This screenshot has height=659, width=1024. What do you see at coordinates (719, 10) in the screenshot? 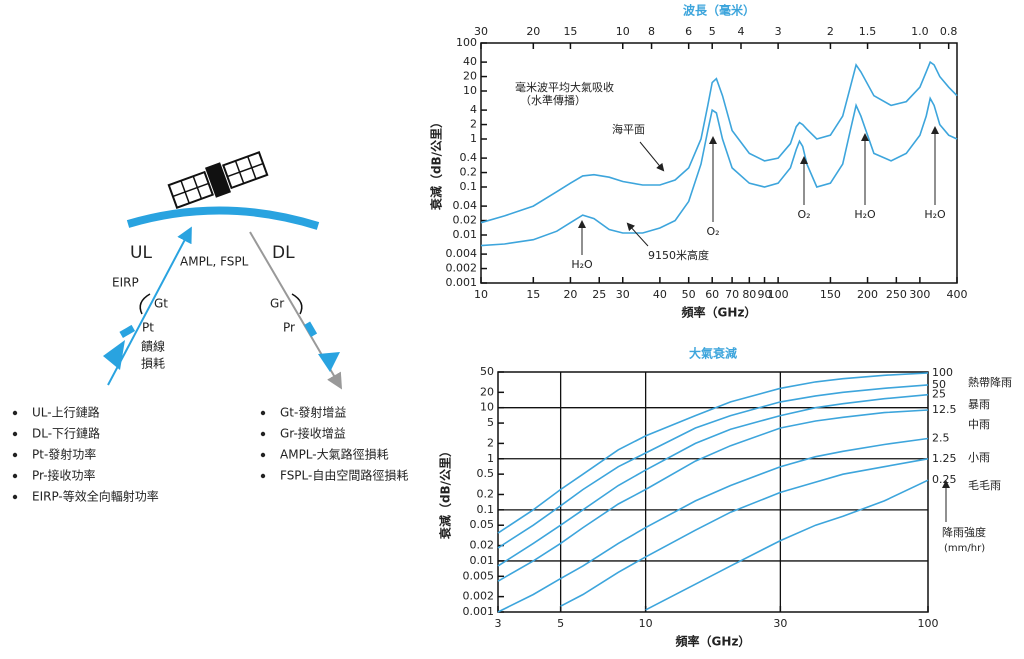
I see `x2-axis-title: 波長（毫米）` at bounding box center [719, 10].